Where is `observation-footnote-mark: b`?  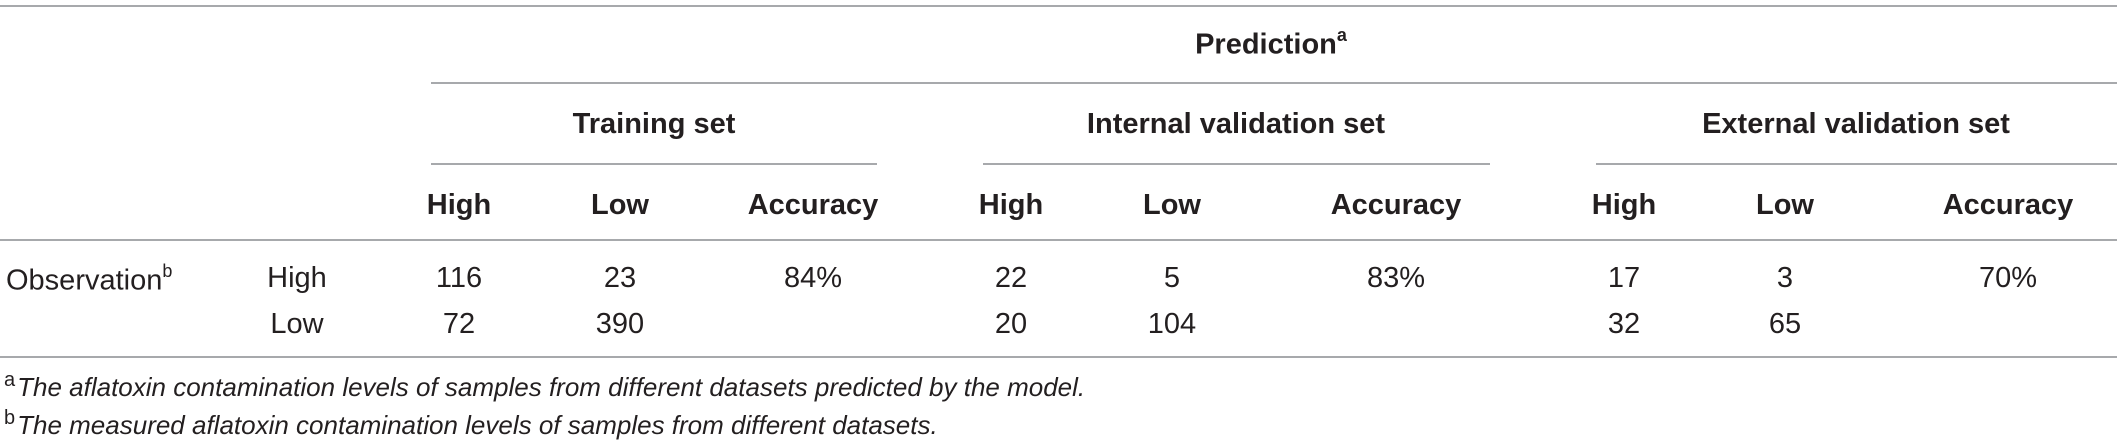
observation-footnote-mark: b is located at coordinates (167, 271).